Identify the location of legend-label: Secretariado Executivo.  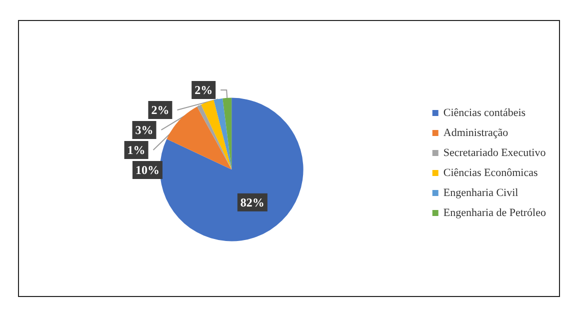
(494, 153).